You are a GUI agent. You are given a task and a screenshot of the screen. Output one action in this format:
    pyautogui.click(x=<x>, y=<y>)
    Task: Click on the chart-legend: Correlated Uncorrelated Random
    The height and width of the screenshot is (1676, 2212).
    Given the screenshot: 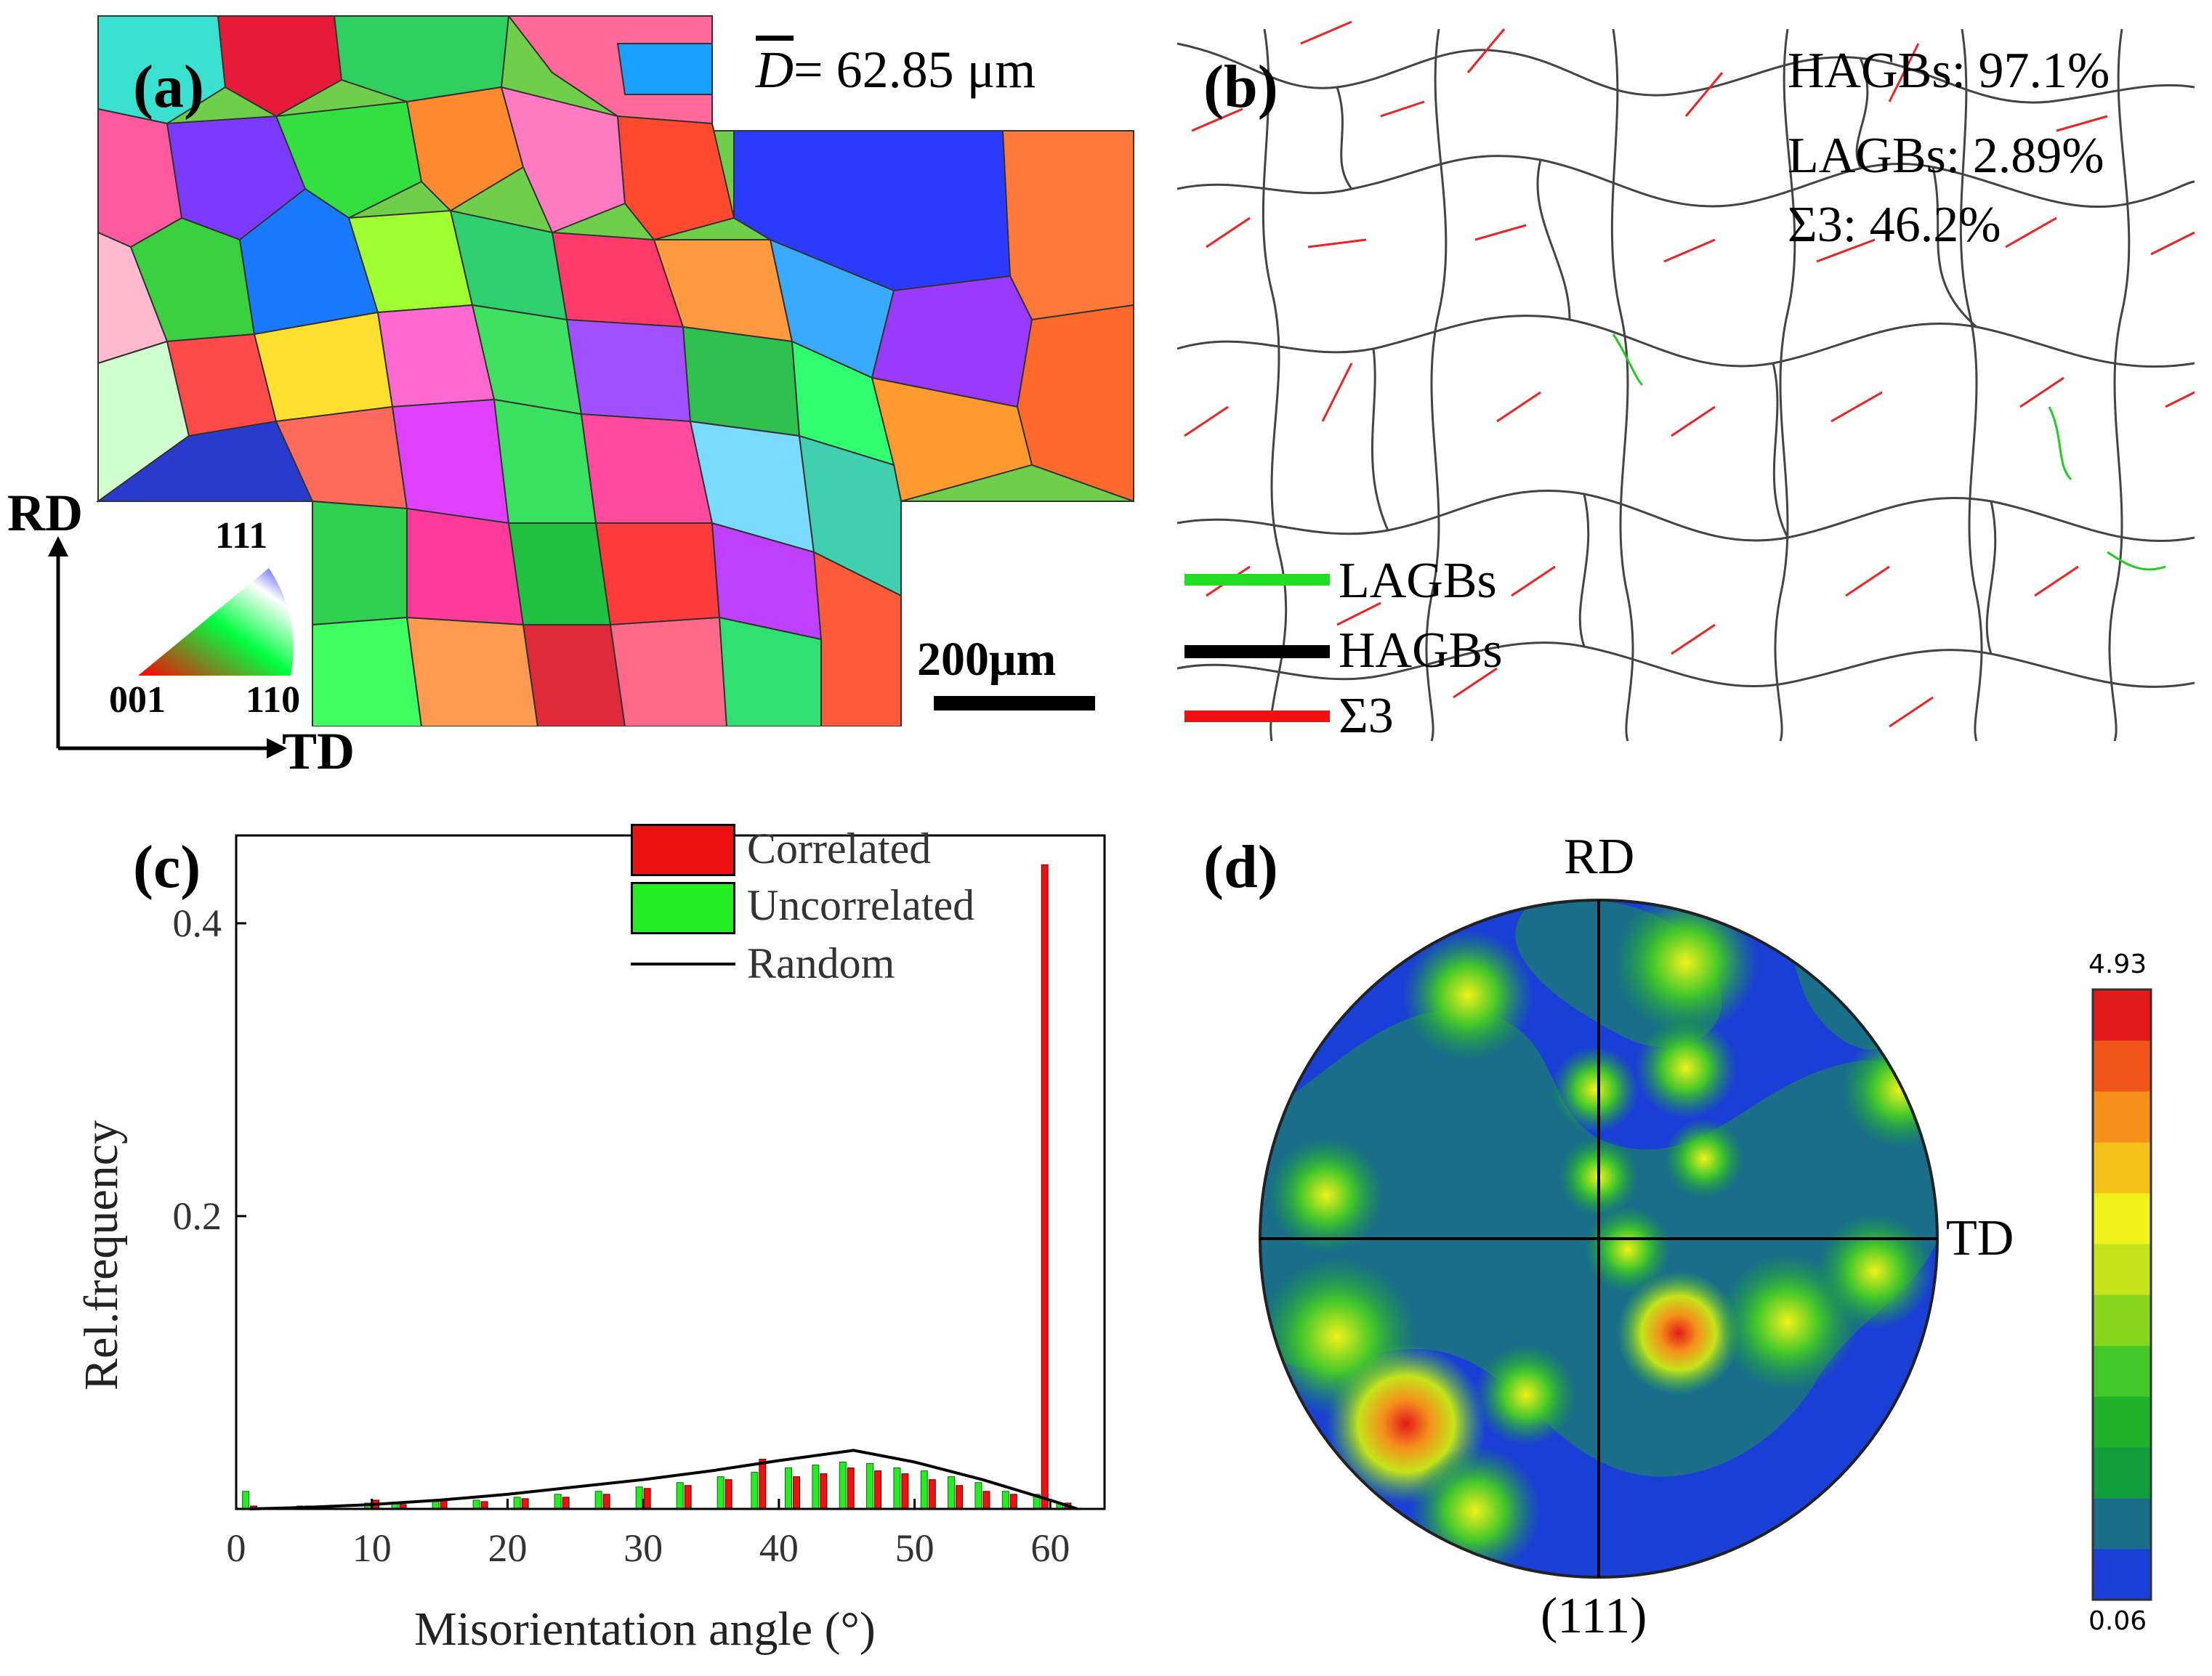 What is the action you would take?
    pyautogui.click(x=834, y=918)
    